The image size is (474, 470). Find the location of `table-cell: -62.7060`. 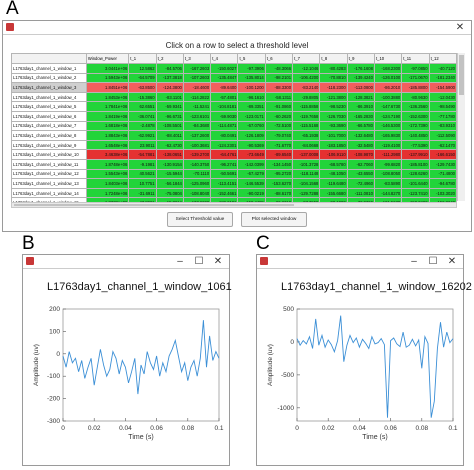

table-cell: -62.7060 is located at coordinates (360, 164).